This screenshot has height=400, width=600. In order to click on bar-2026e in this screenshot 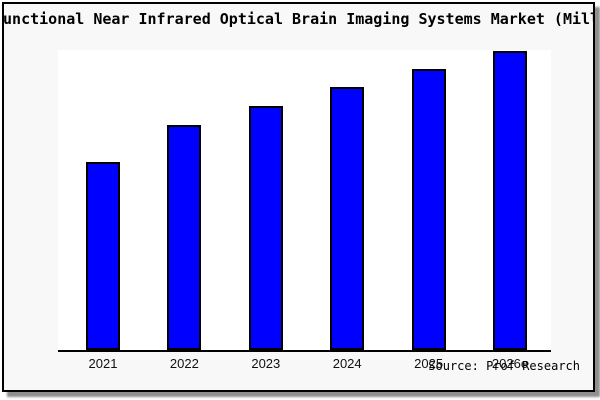, I will do `click(510, 200)`.